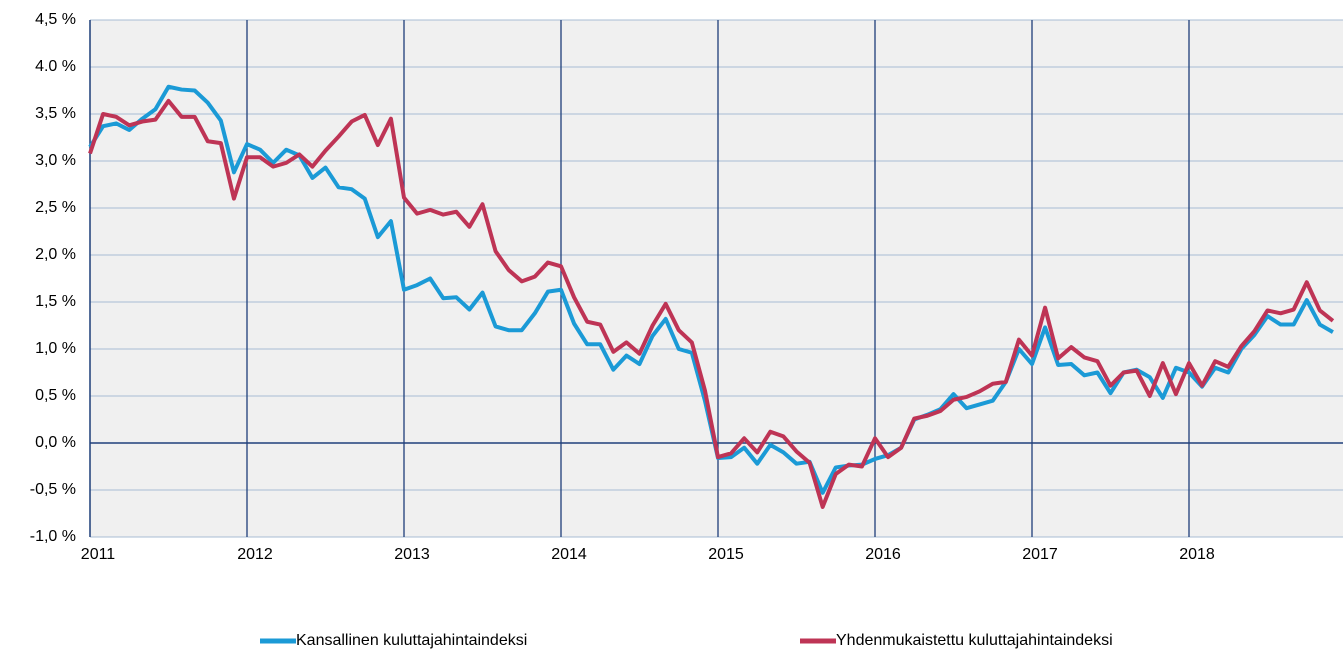  What do you see at coordinates (55, 254) in the screenshot?
I see `y-tick-label: 2,0 %` at bounding box center [55, 254].